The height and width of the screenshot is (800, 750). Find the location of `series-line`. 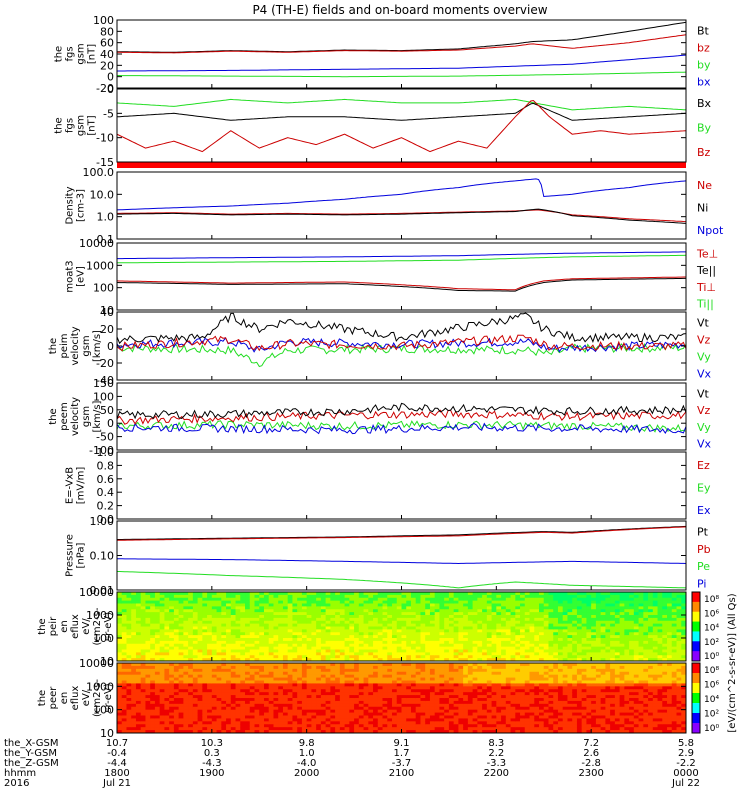

series-line is located at coordinates (401, 533).